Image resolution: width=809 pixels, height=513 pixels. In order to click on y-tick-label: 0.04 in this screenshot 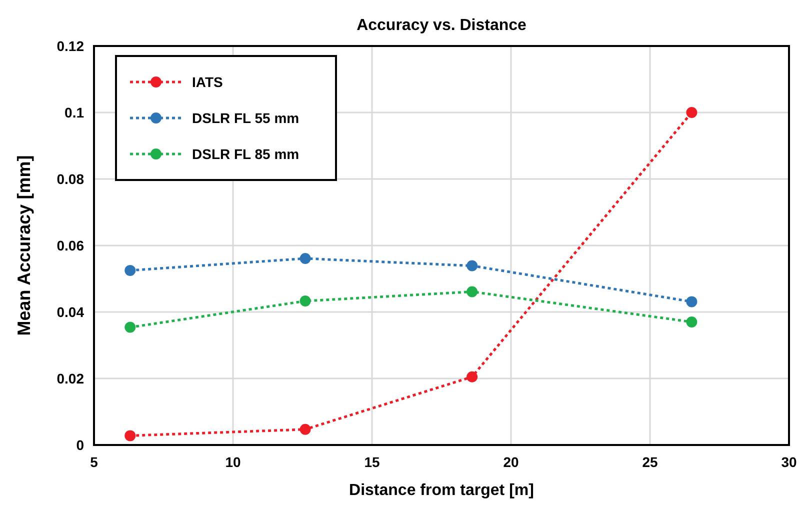, I will do `click(70, 312)`.